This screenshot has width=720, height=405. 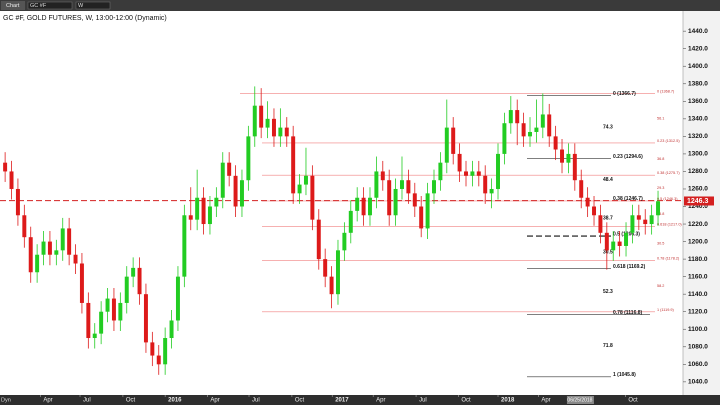 What do you see at coordinates (608, 180) in the screenshot?
I see `fib-gap: 48.4` at bounding box center [608, 180].